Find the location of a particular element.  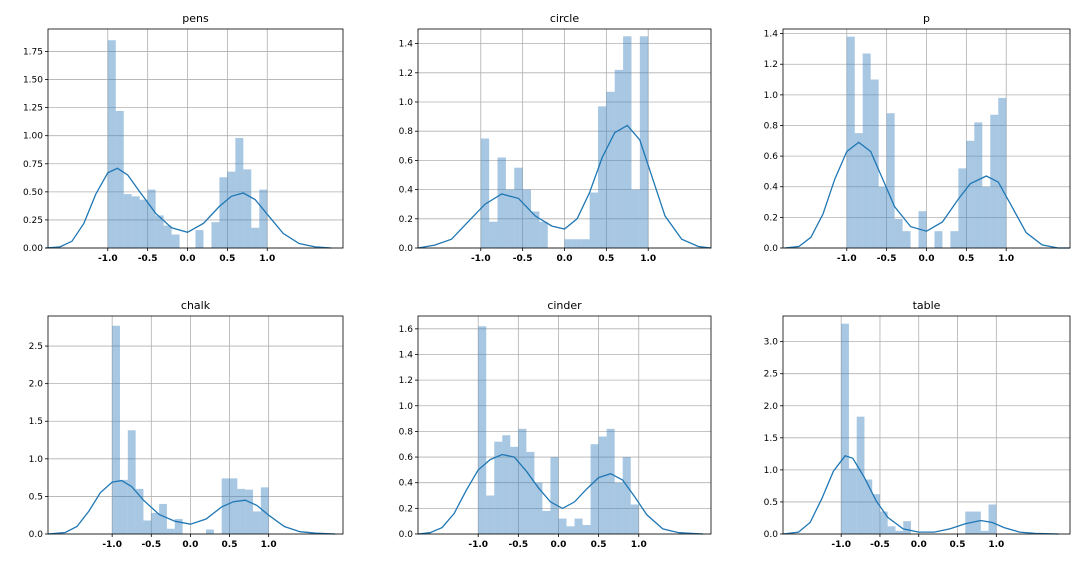

y-tick-label: 0.4 is located at coordinates (406, 191).